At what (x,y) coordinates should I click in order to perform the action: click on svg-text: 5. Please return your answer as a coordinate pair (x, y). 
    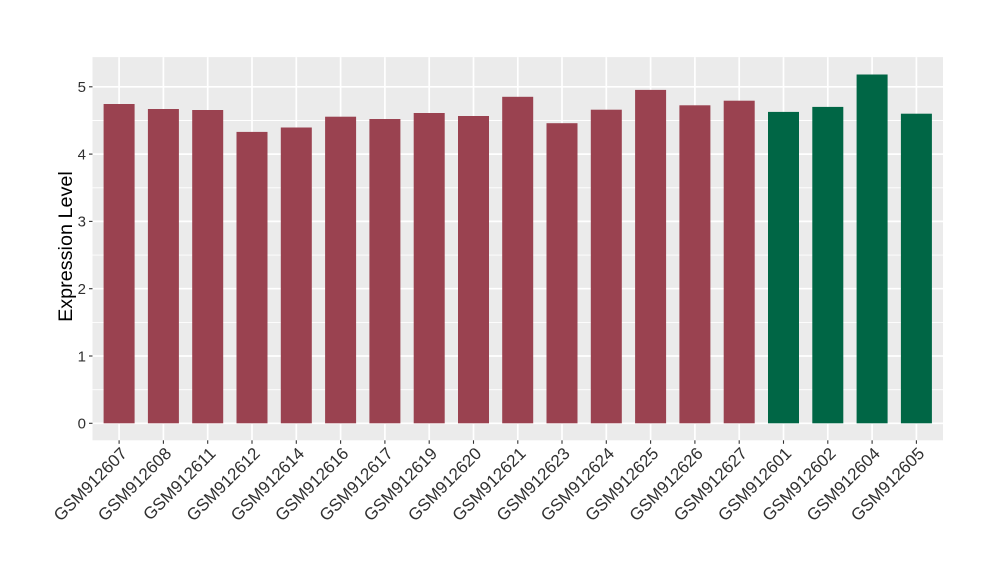
    Looking at the image, I should click on (82, 87).